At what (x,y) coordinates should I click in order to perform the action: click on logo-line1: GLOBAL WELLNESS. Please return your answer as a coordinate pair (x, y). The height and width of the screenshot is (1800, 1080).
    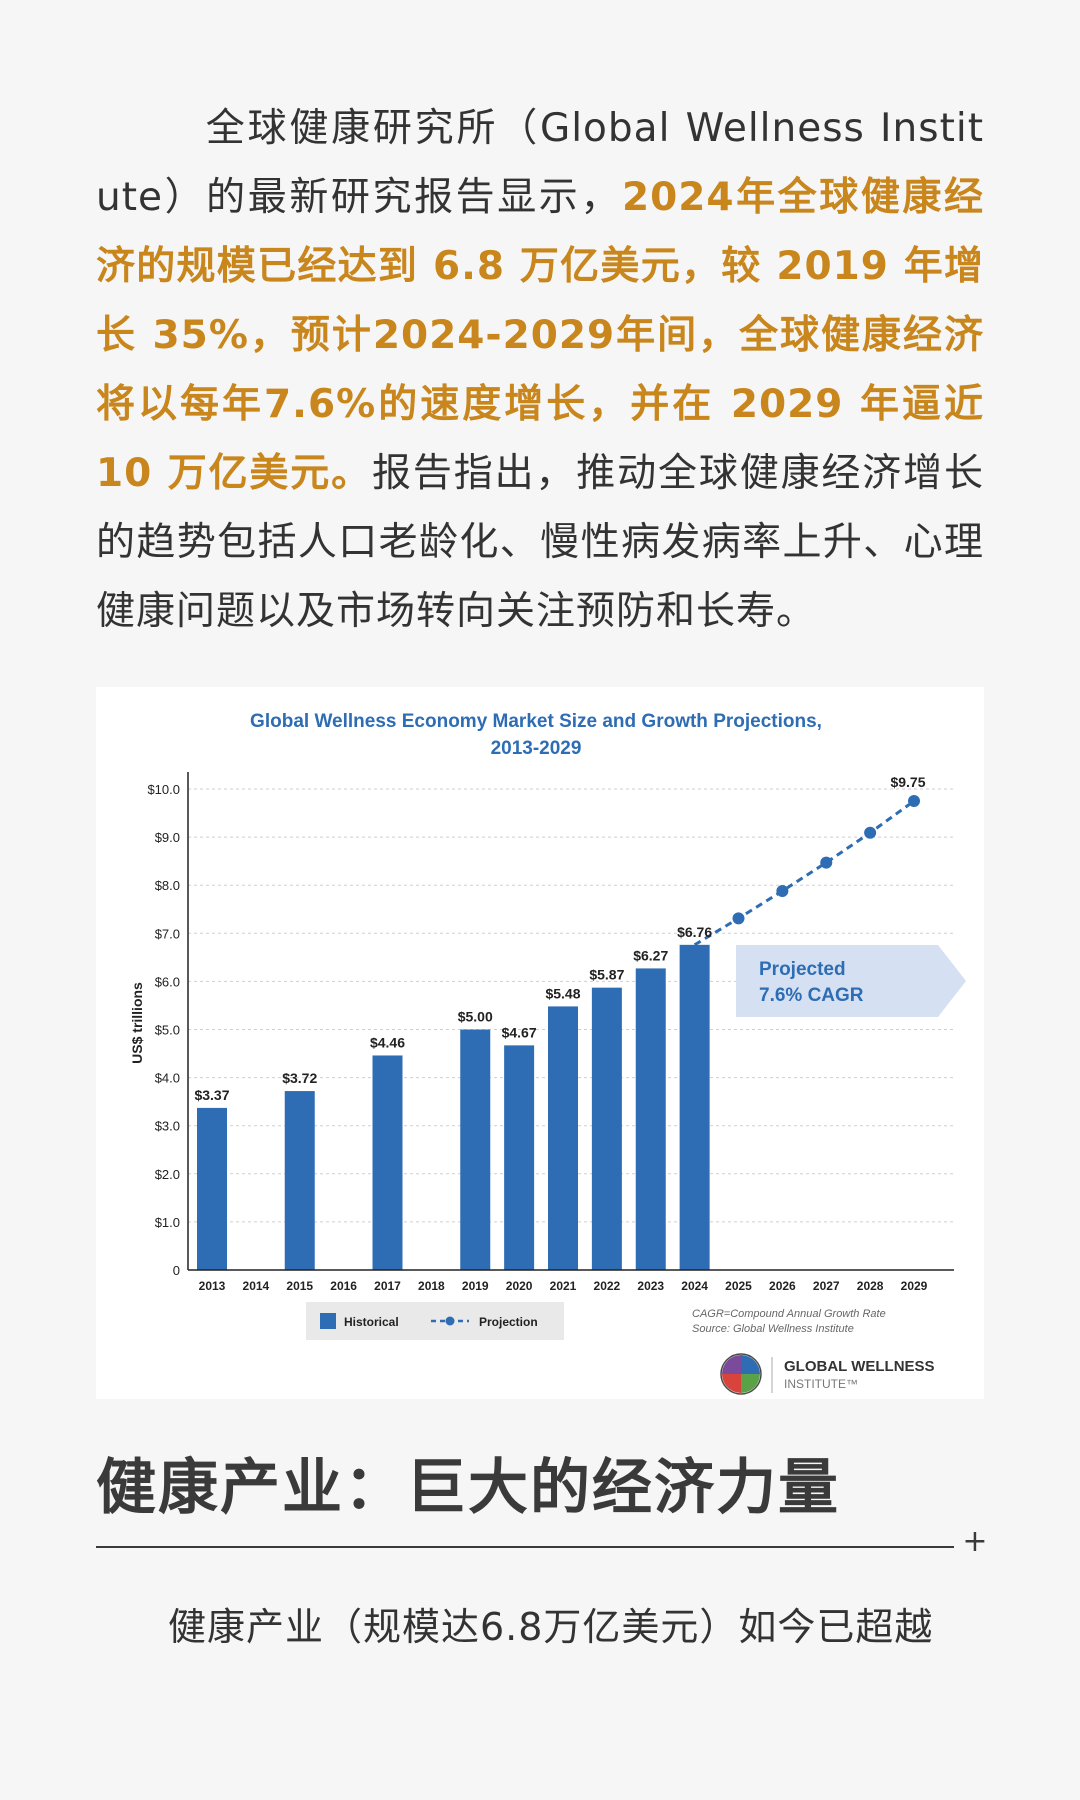
    Looking at the image, I should click on (859, 1366).